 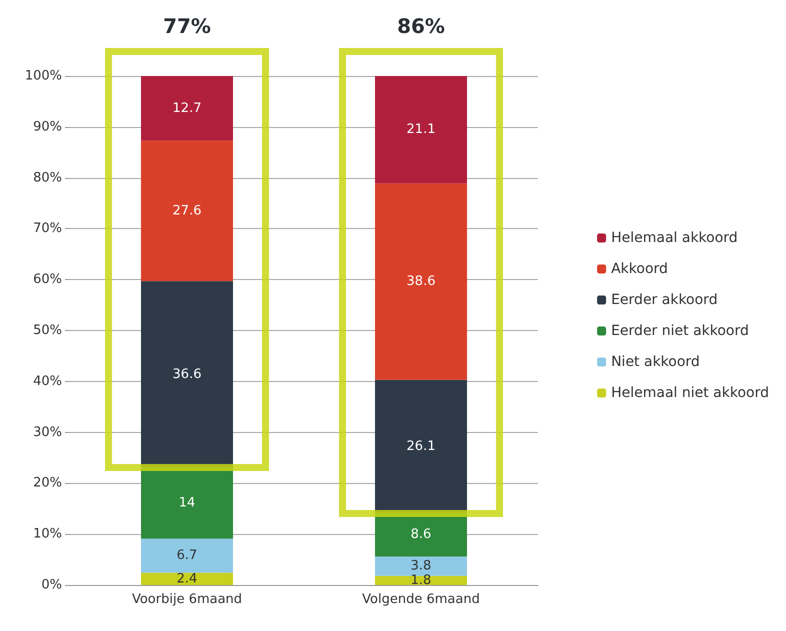 What do you see at coordinates (47, 432) in the screenshot?
I see `y-tick-label: 30%` at bounding box center [47, 432].